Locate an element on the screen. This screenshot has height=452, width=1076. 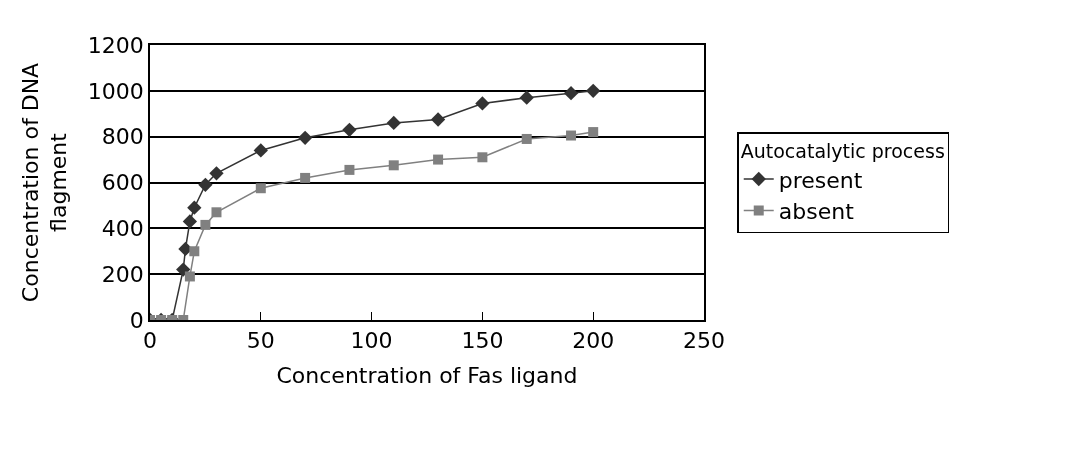
x-tick-label: 250 is located at coordinates (704, 341).